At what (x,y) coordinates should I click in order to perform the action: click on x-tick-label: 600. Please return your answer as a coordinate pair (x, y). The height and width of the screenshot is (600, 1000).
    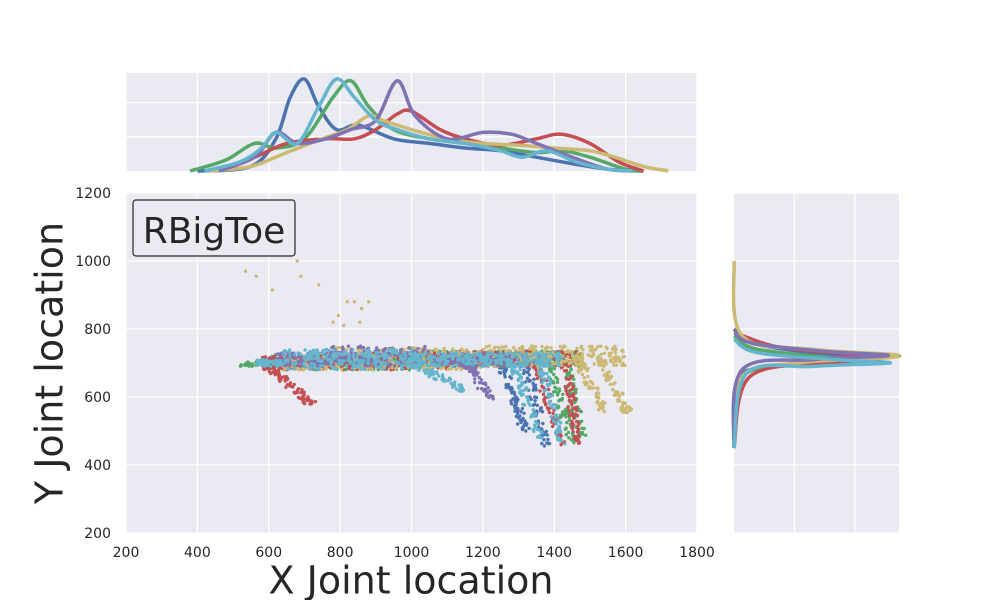
    Looking at the image, I should click on (268, 553).